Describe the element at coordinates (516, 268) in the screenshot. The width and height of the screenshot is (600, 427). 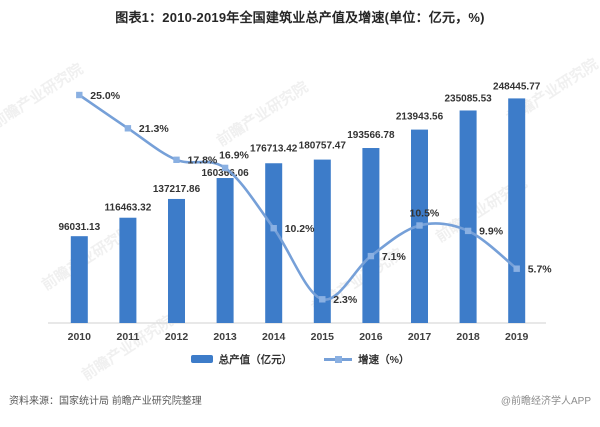
I see `growth-marker-2019` at that location.